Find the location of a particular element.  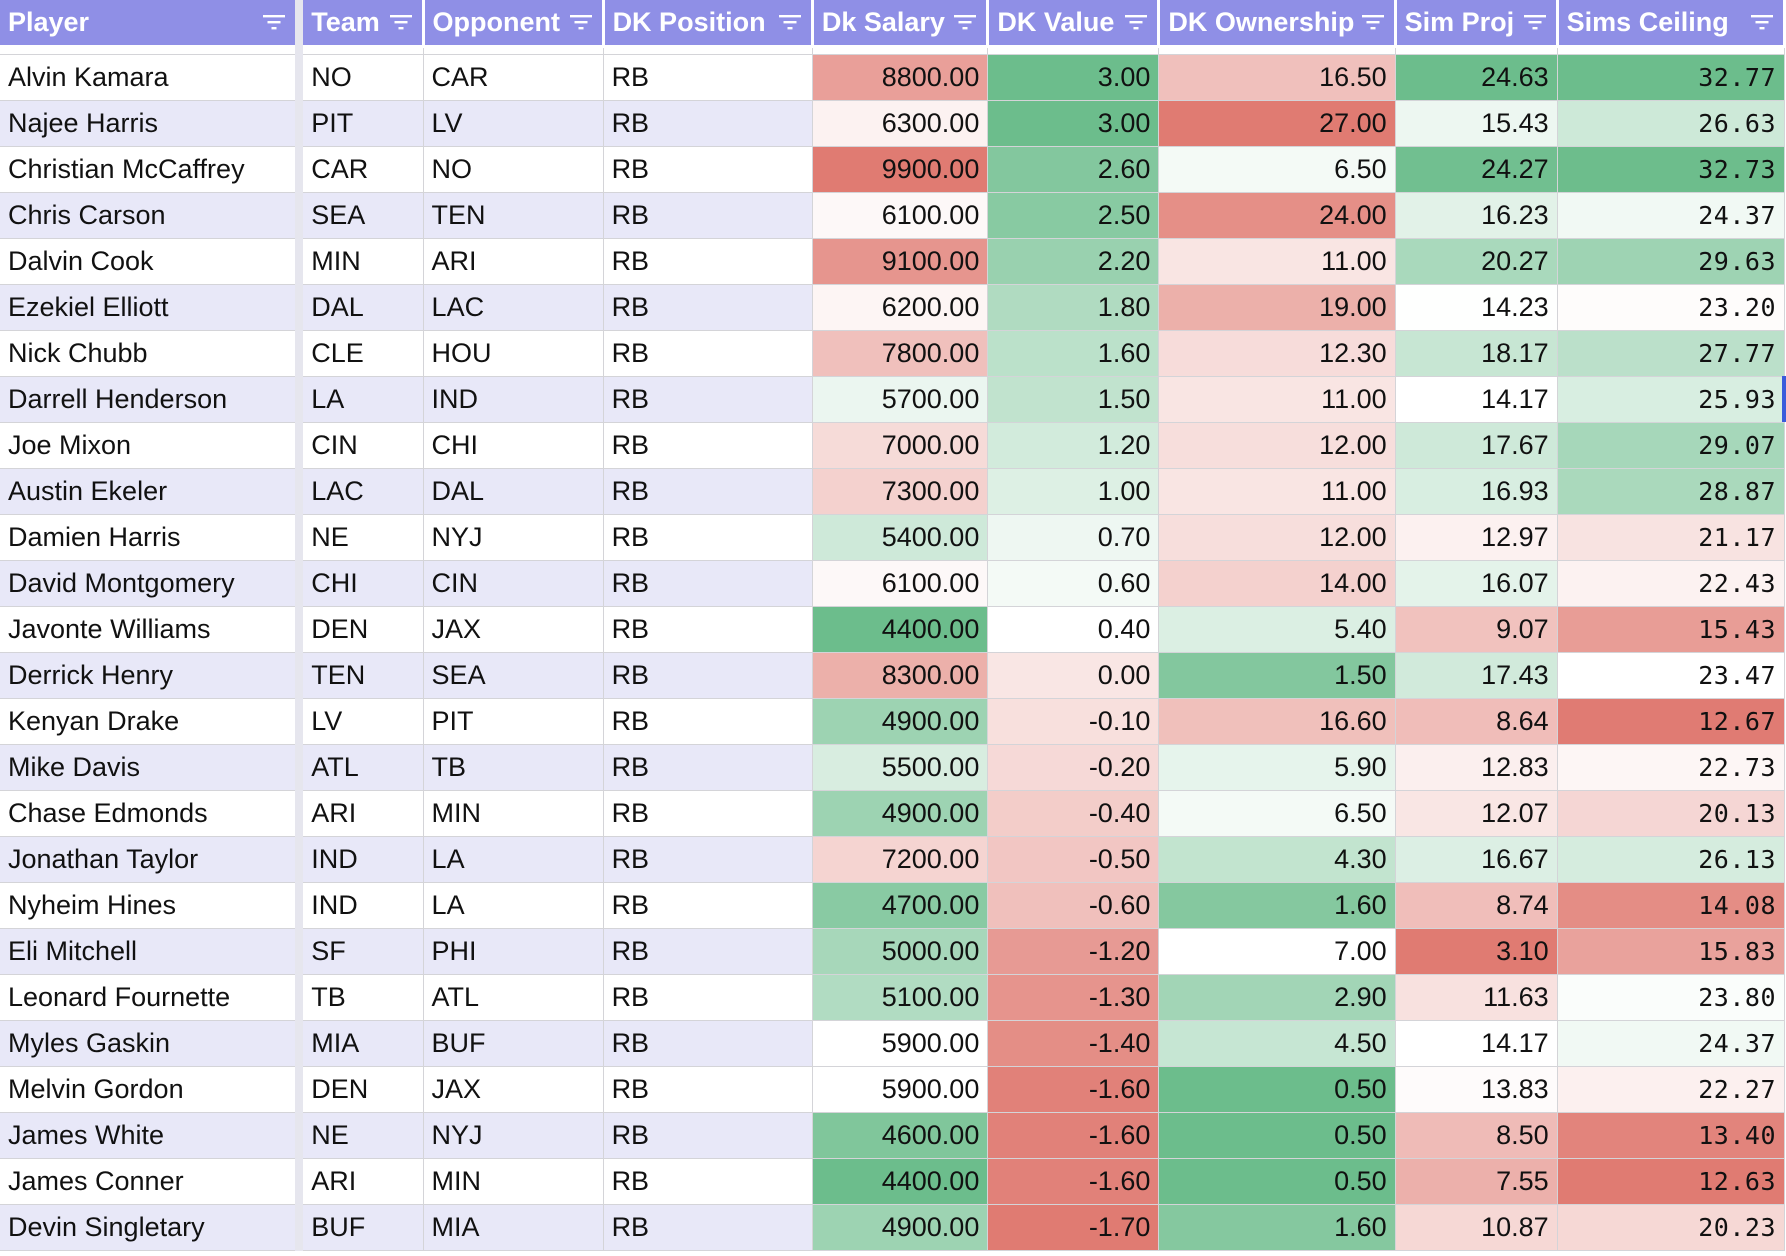

cell-opponent: ARI is located at coordinates (513, 261).